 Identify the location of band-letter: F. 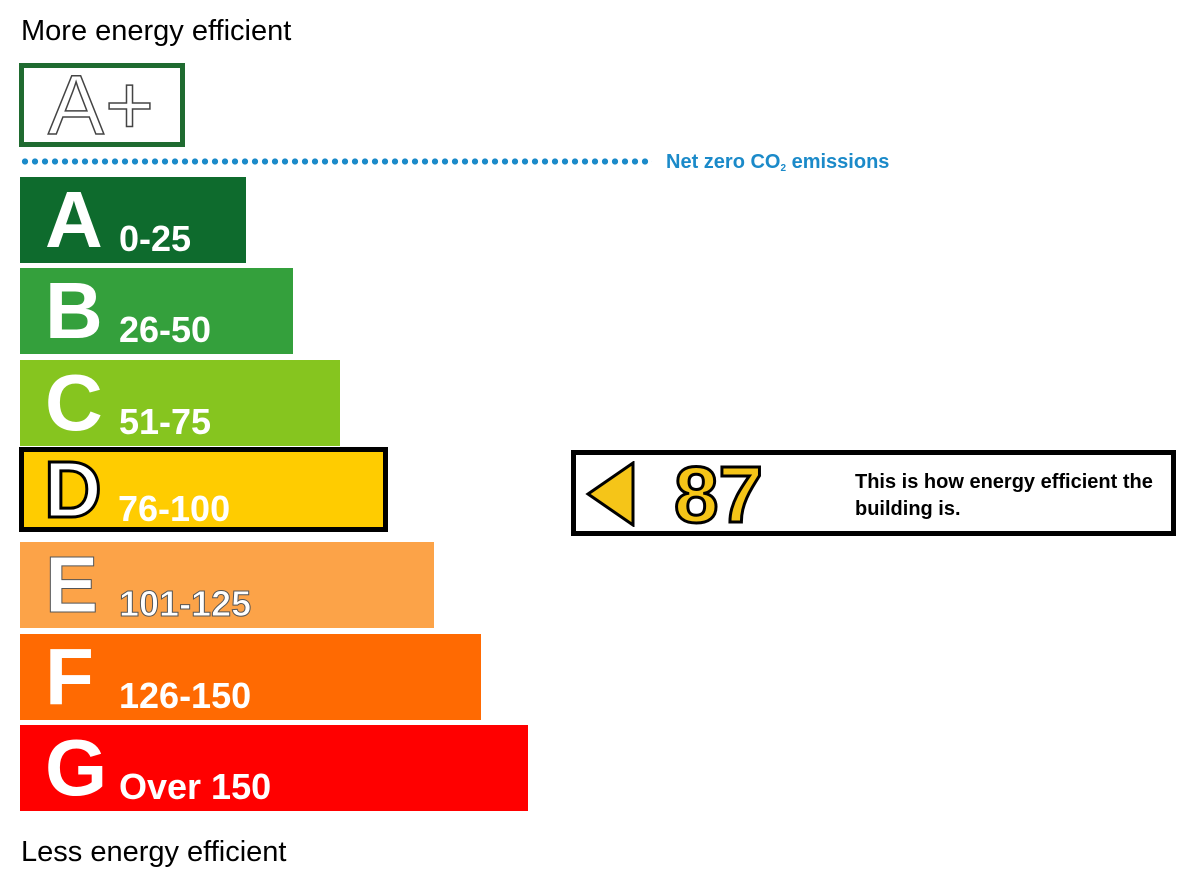
(69, 676).